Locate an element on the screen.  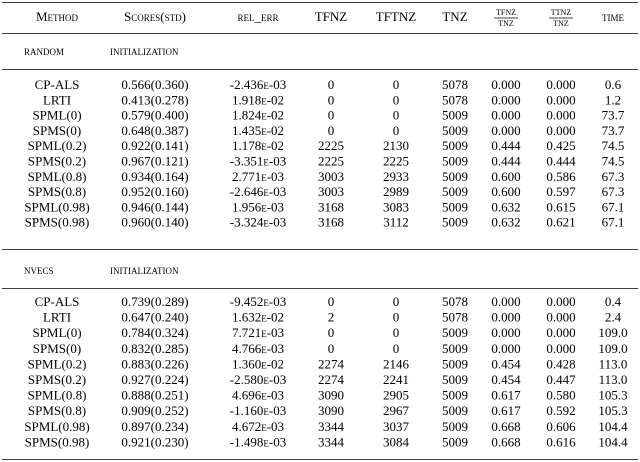
table-cell: 0.413(0.278) is located at coordinates (154, 99).